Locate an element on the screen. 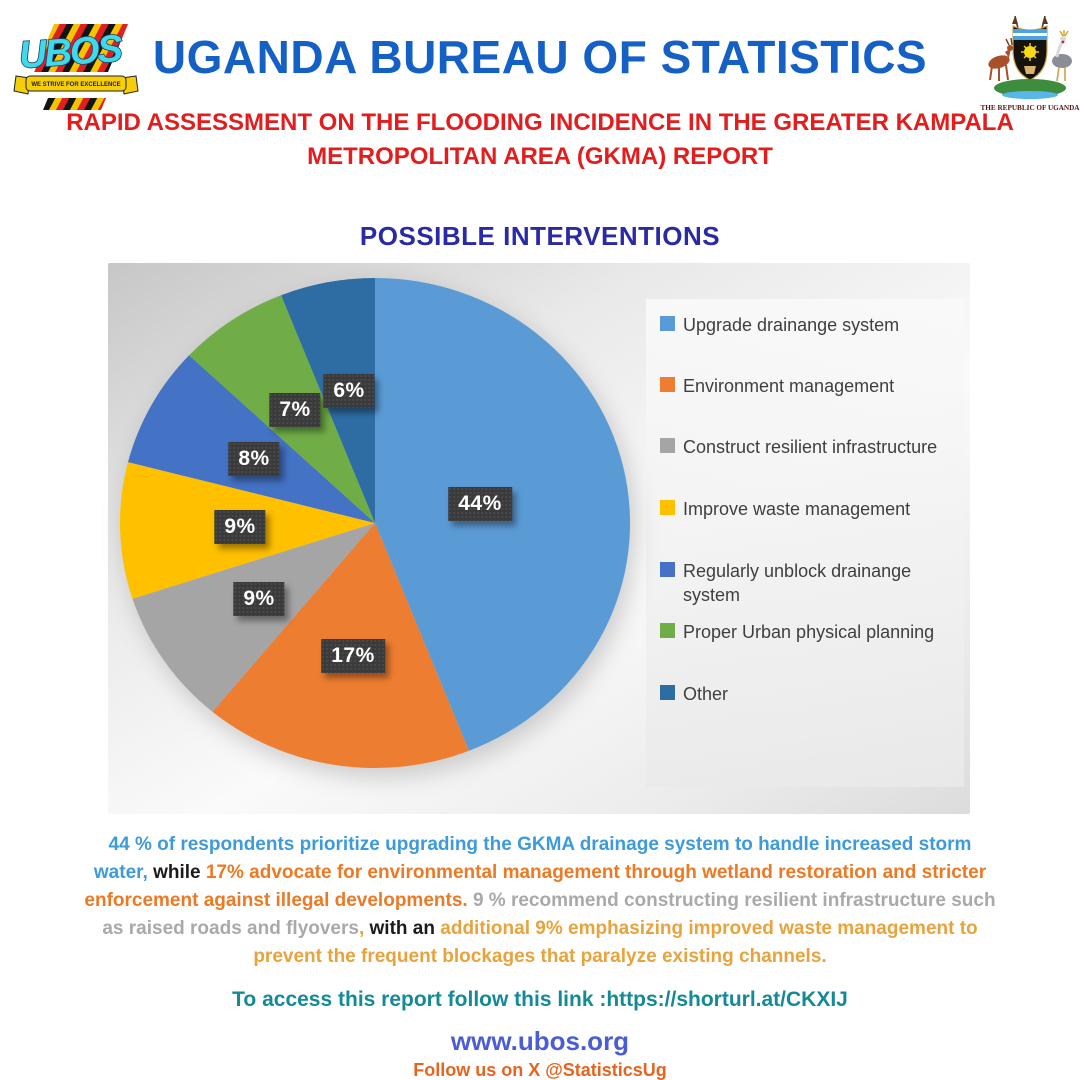 The image size is (1080, 1080). report-subtitle-line2: METROPOLITAN AREA (GKMA) REPORT is located at coordinates (540, 156).